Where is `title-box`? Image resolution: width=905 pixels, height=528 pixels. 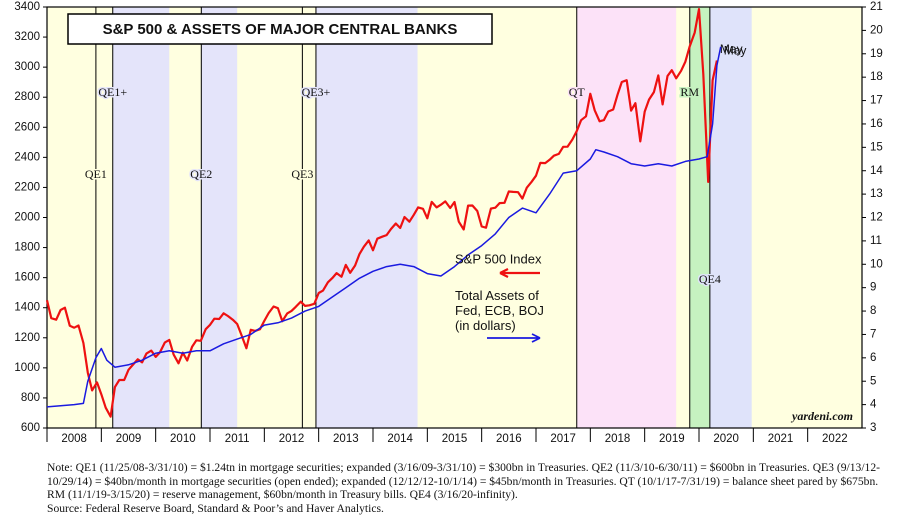
title-box is located at coordinates (280, 29).